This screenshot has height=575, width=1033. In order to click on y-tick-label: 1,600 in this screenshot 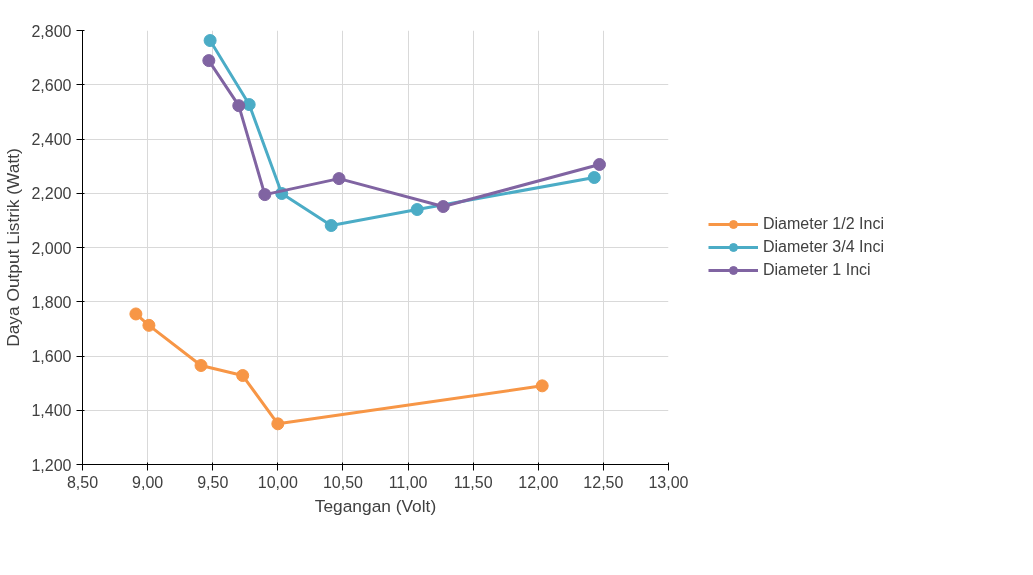, I will do `click(51, 356)`.